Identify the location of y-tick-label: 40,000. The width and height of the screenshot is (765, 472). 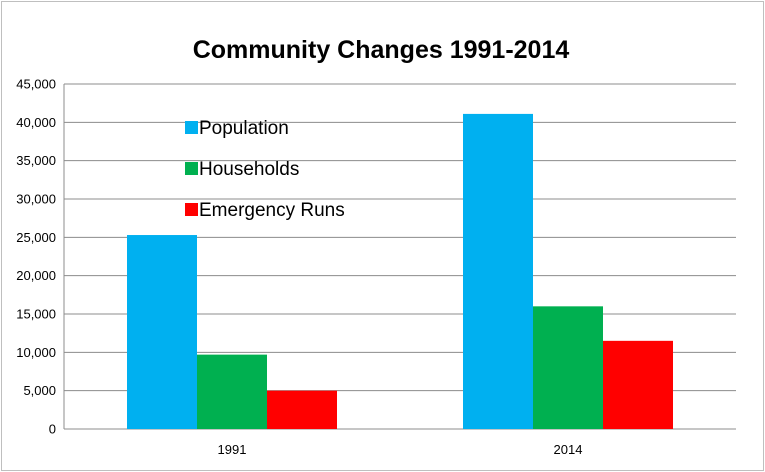
(36, 122).